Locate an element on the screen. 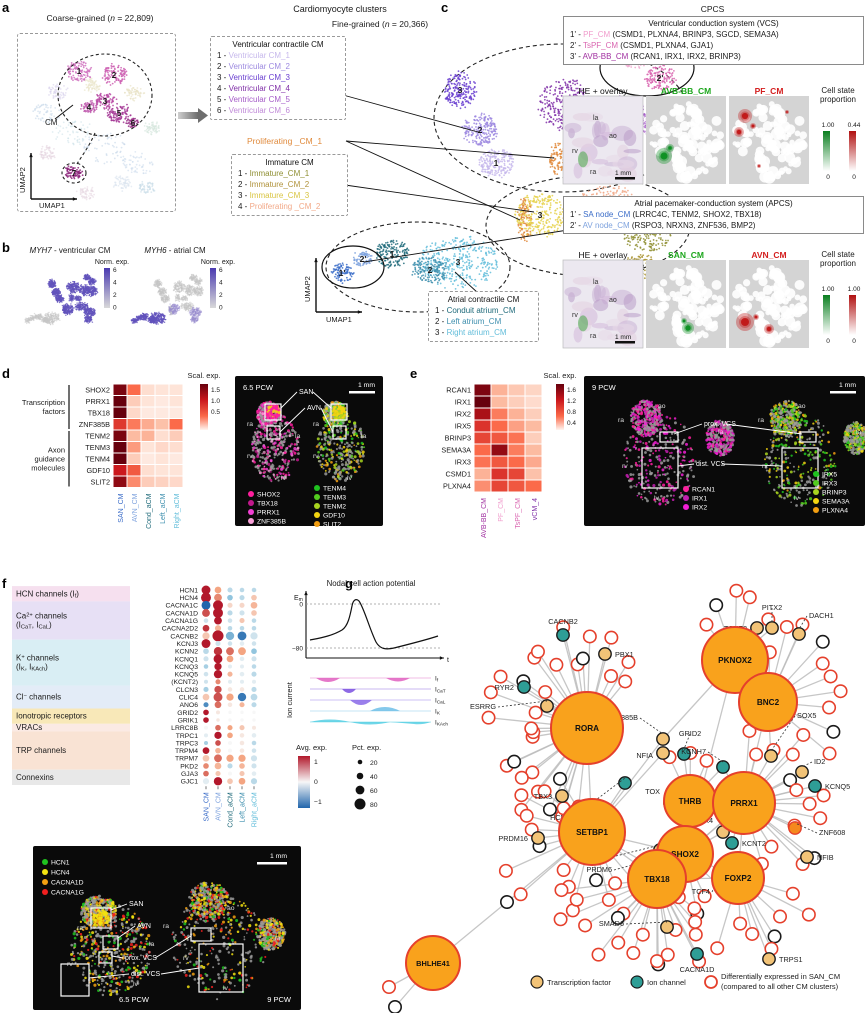  pct-exp-tick: 20 is located at coordinates (374, 763).